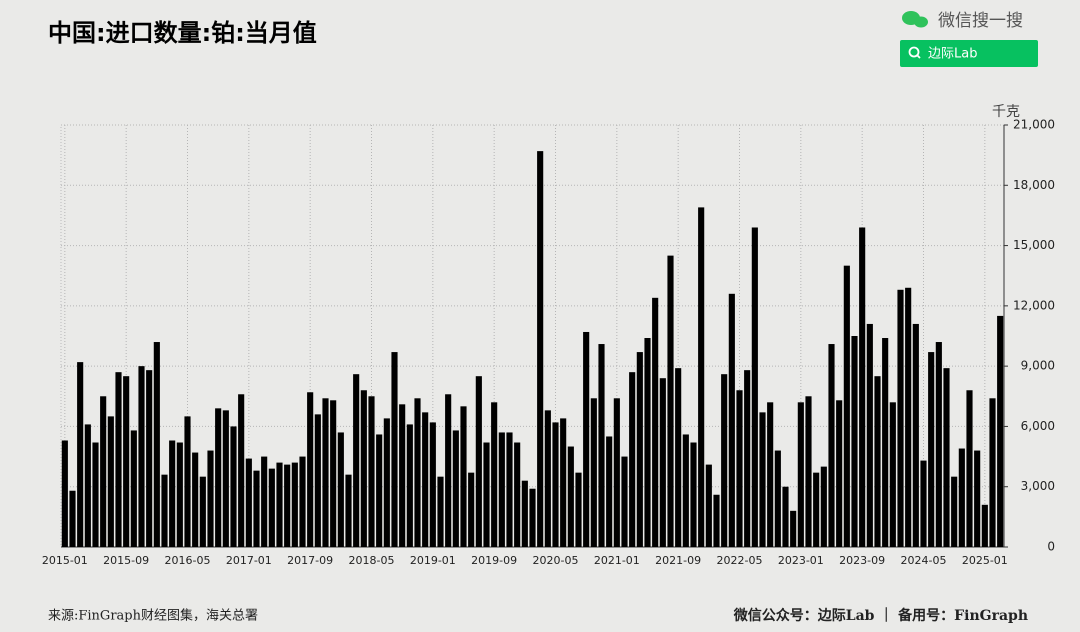 The width and height of the screenshot is (1080, 632). I want to click on x-tick-label: 2022-05, so click(740, 560).